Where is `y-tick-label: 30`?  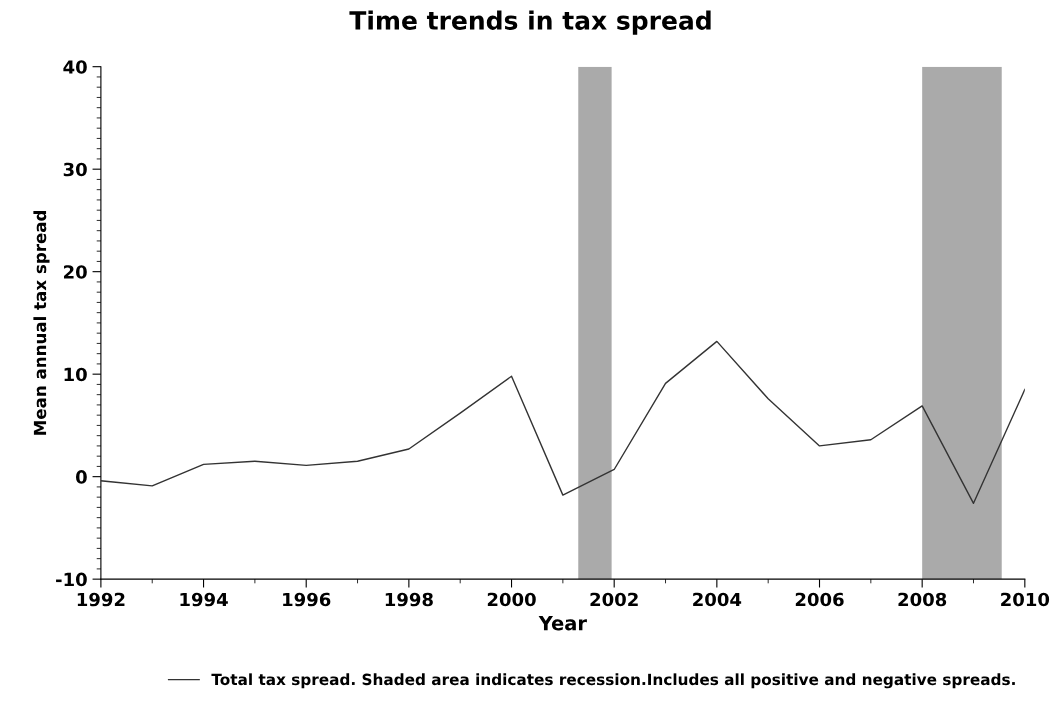
y-tick-label: 30 is located at coordinates (75, 169).